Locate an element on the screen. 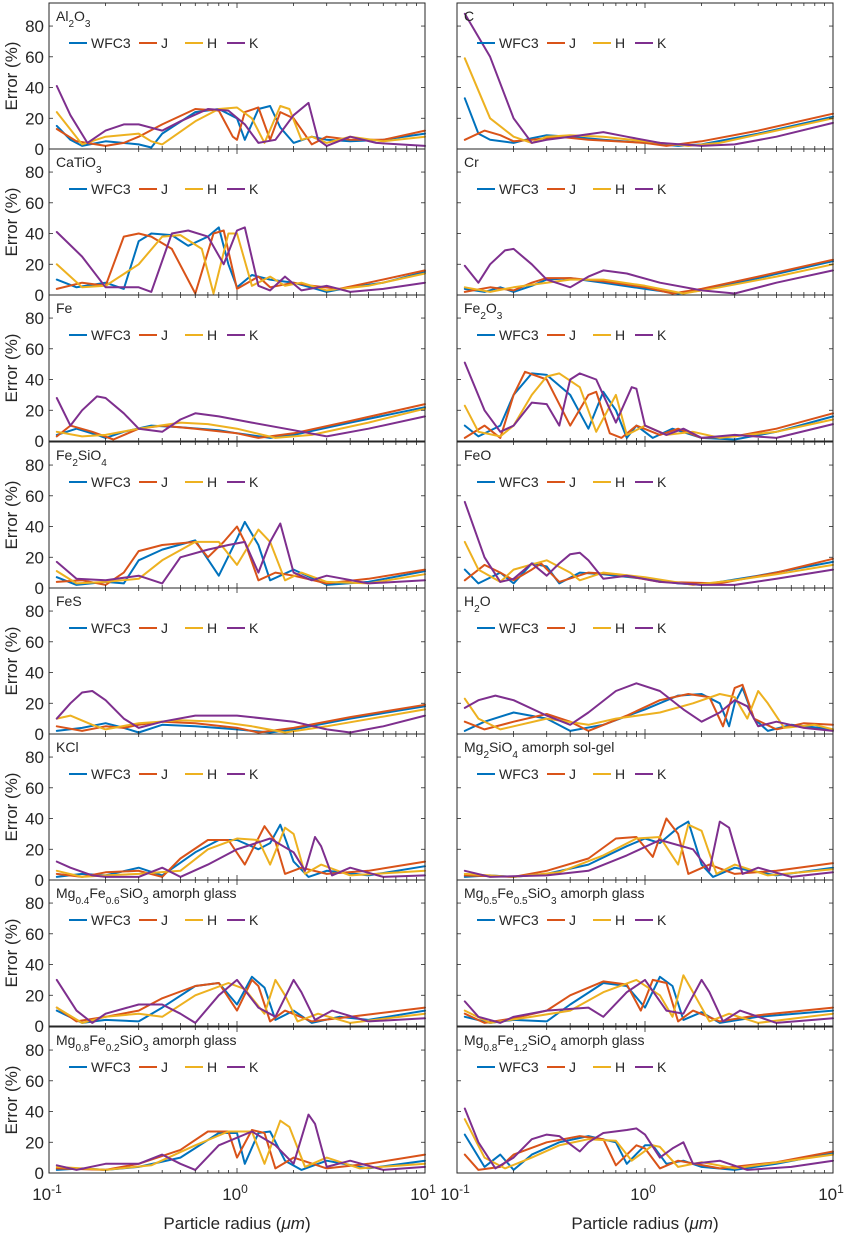 This screenshot has height=1239, width=845. panel-4: Cr WFC3 J H K is located at coordinates (645, 222).